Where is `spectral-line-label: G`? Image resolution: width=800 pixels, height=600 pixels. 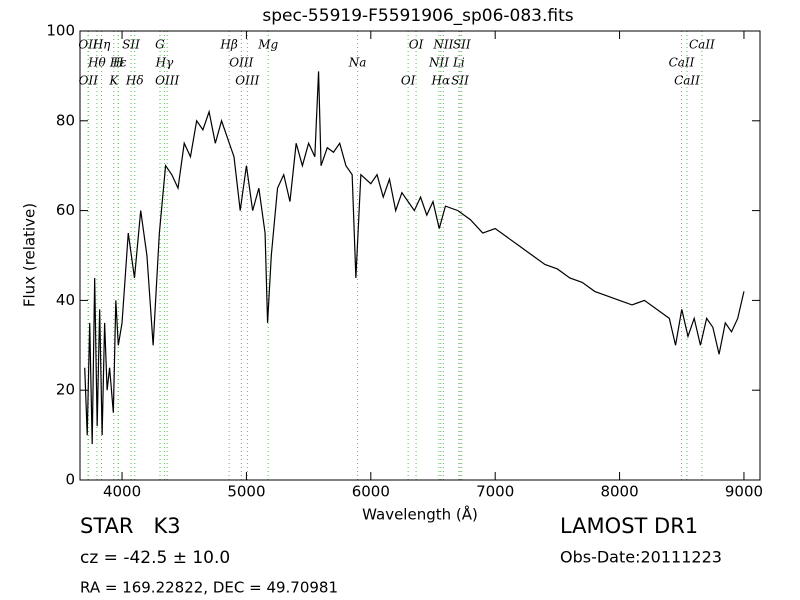 spectral-line-label: G is located at coordinates (160, 45).